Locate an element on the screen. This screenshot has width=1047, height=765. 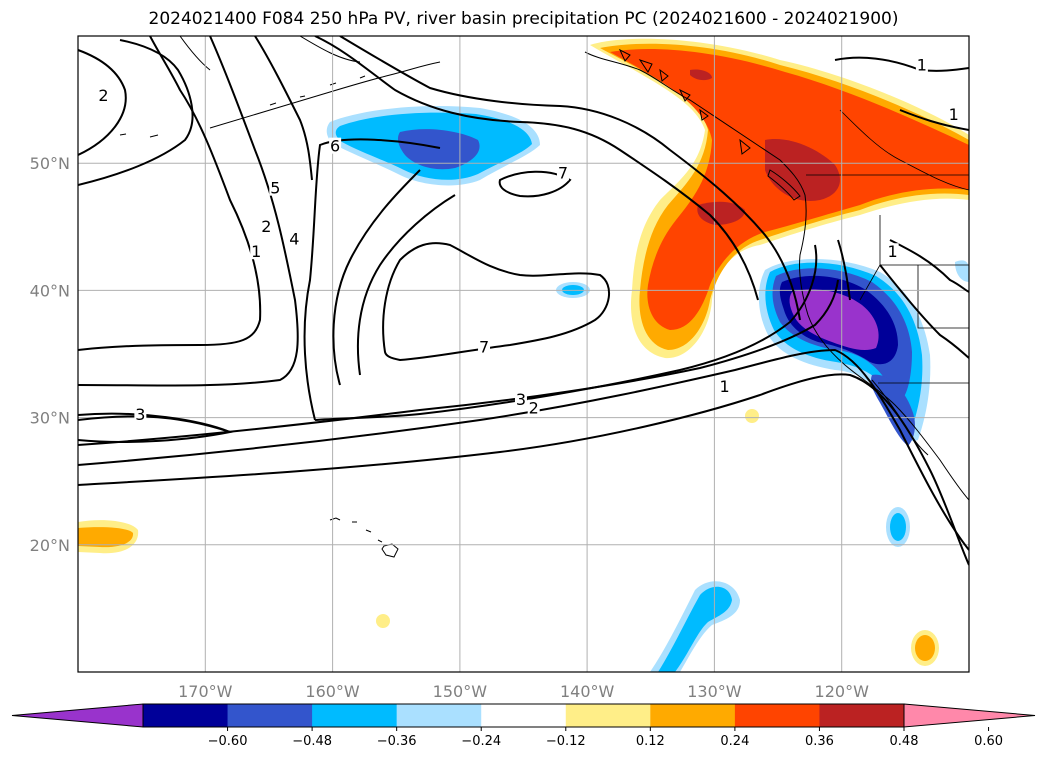
lon-tick-label: 130°W is located at coordinates (714, 691).